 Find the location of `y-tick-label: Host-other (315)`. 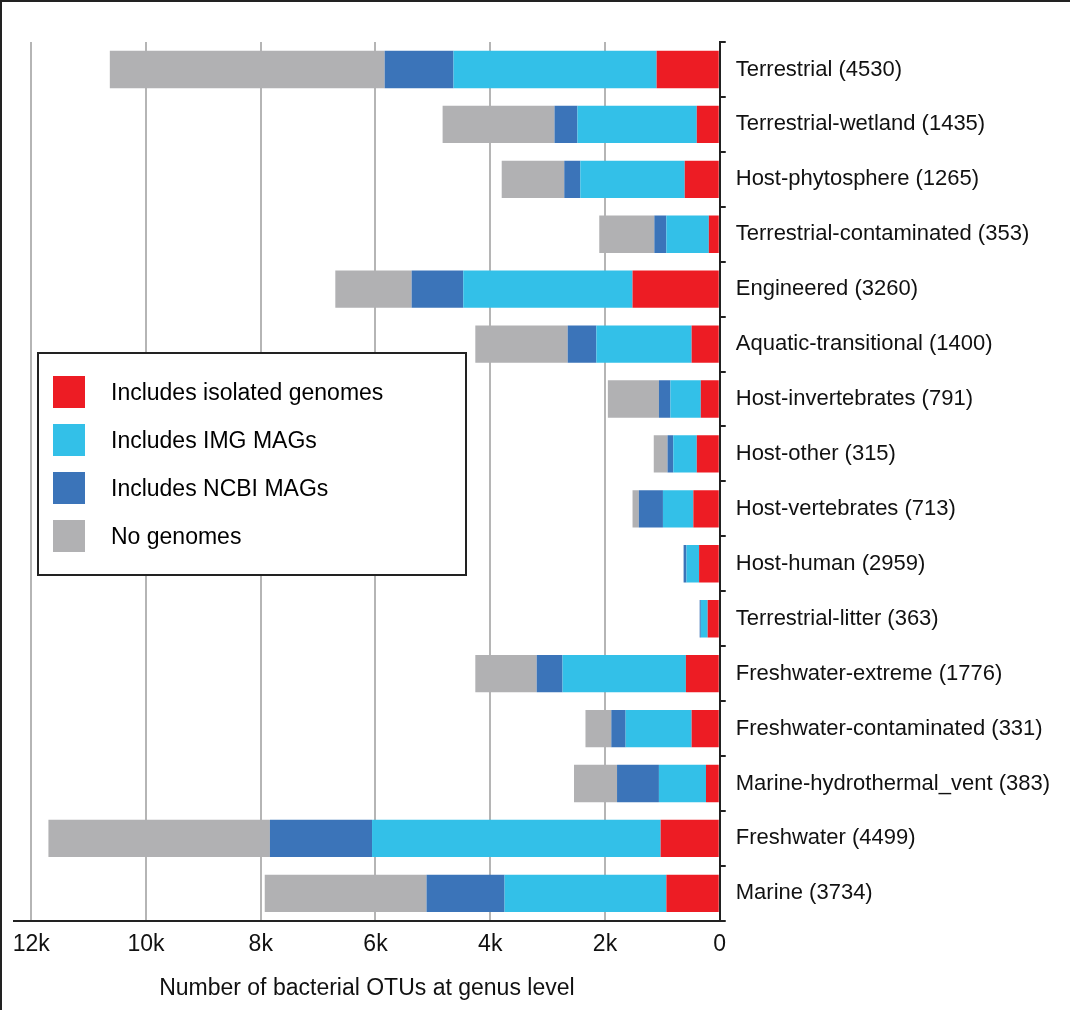

y-tick-label: Host-other (315) is located at coordinates (815, 452).